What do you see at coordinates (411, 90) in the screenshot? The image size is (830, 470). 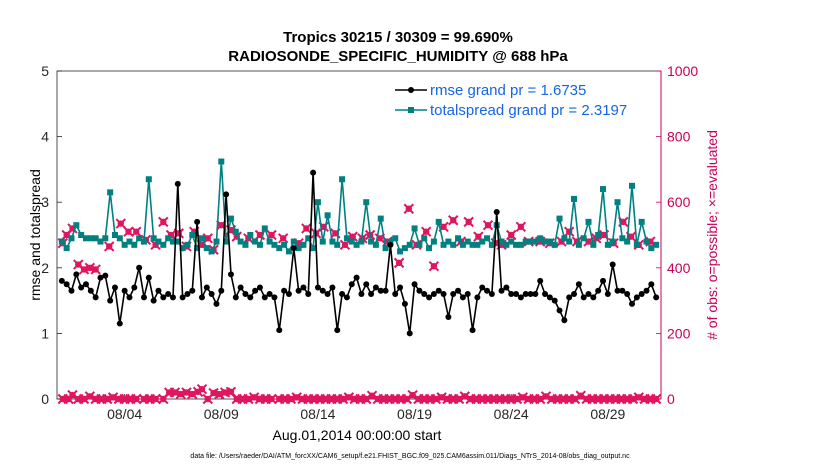 I see `legend-marker-rmse` at bounding box center [411, 90].